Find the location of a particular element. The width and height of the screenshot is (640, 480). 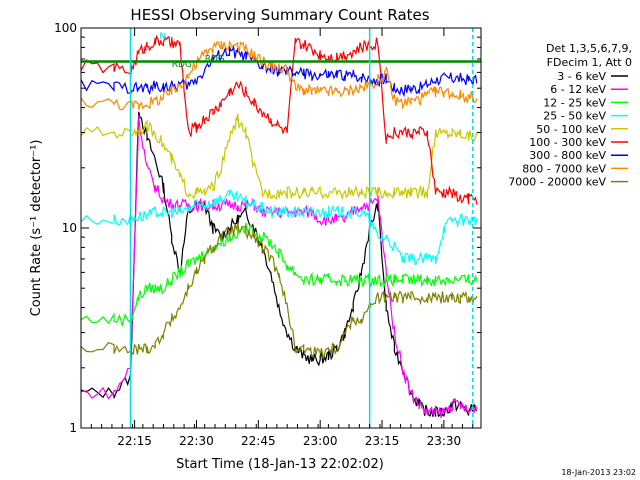

footer-date: 18-Jan-2013 23:02 is located at coordinates (598, 472).